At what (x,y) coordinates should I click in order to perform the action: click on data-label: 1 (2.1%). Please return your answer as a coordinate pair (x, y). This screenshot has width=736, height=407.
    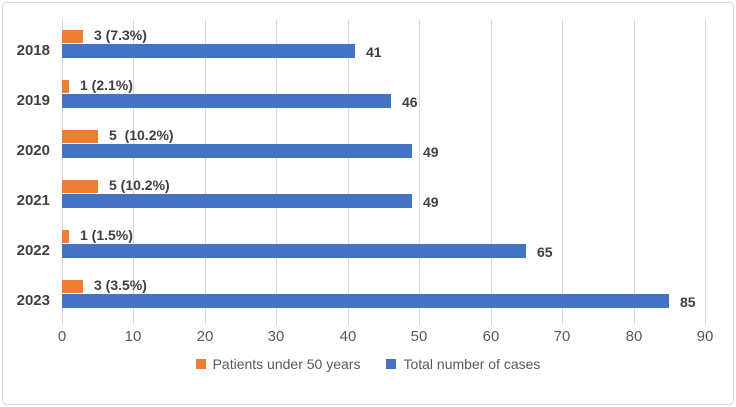
    Looking at the image, I should click on (106, 85).